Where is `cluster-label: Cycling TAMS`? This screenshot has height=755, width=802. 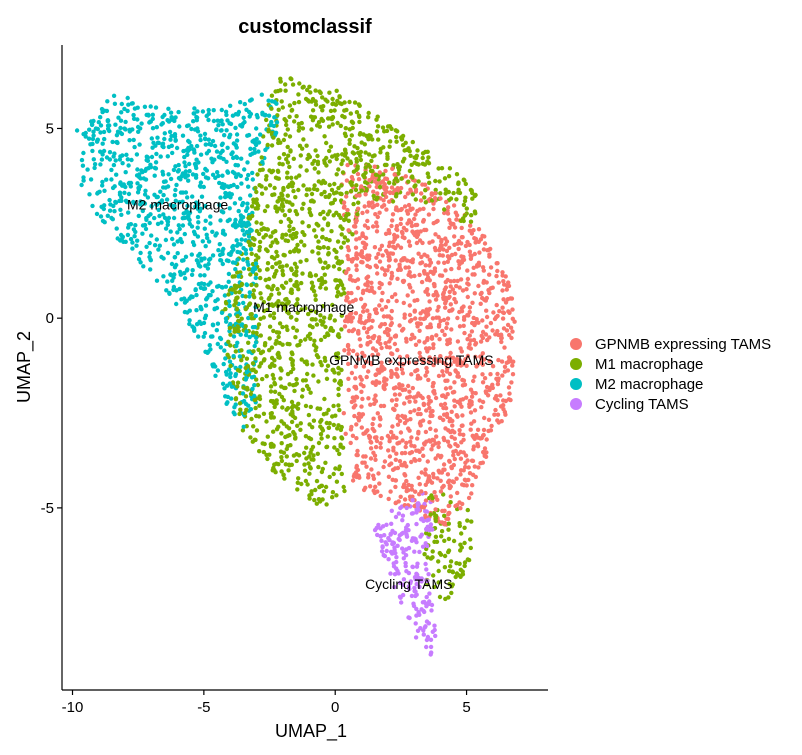 cluster-label: Cycling TAMS is located at coordinates (408, 584).